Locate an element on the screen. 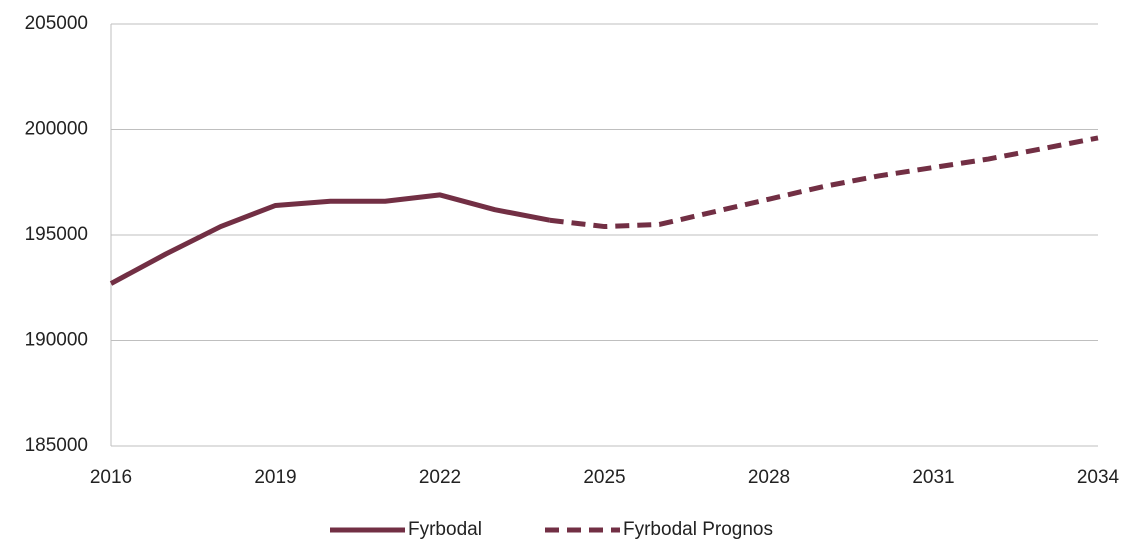 The height and width of the screenshot is (547, 1126). y-tick-label: 190000 is located at coordinates (56, 340).